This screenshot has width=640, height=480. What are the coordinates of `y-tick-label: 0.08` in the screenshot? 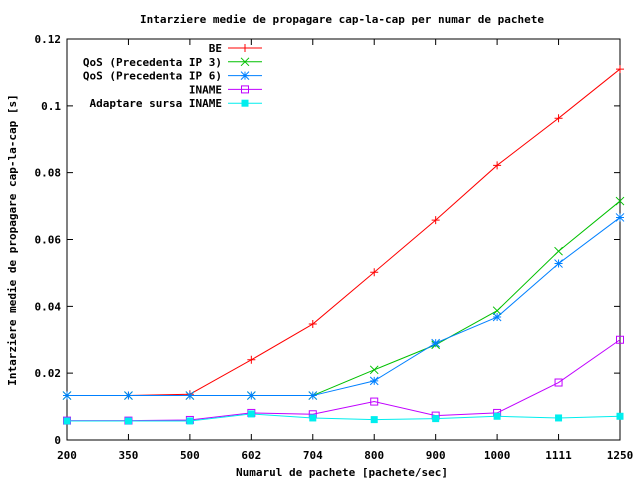 It's located at (48, 173).